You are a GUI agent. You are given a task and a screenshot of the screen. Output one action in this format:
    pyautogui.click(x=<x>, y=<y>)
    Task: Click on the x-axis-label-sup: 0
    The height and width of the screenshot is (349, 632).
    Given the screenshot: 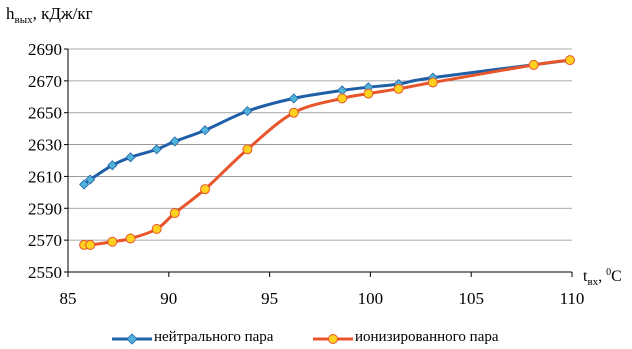 What is the action you would take?
    pyautogui.click(x=609, y=272)
    